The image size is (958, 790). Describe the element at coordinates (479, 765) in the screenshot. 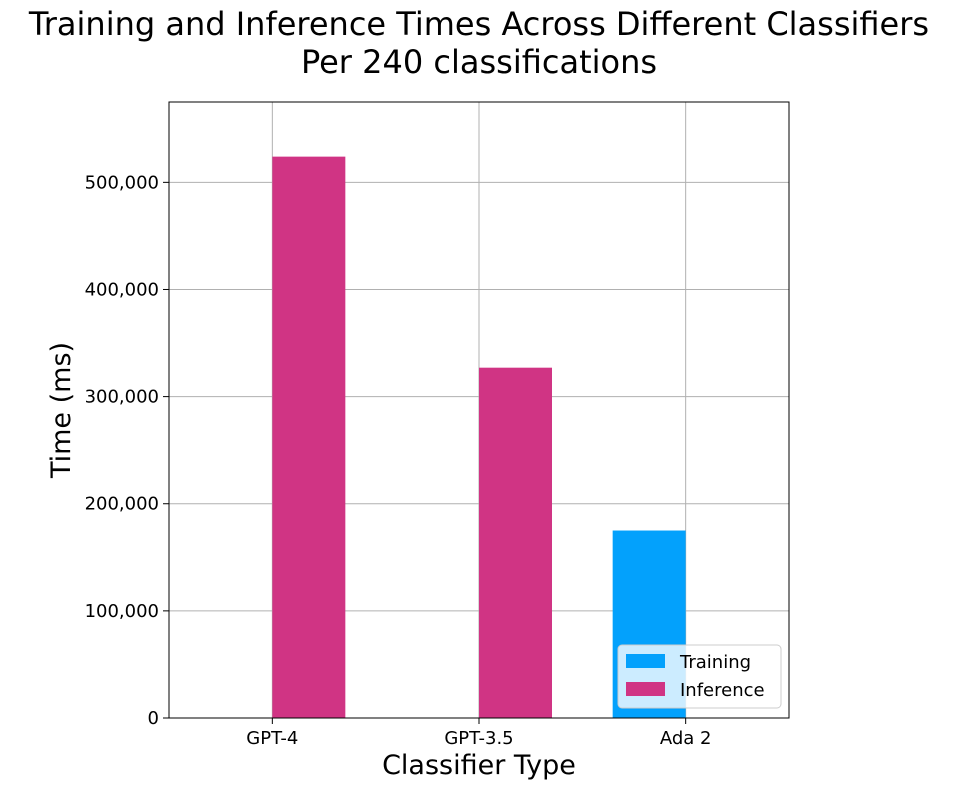

I see `x-axis-label: Classifier Type` at that location.